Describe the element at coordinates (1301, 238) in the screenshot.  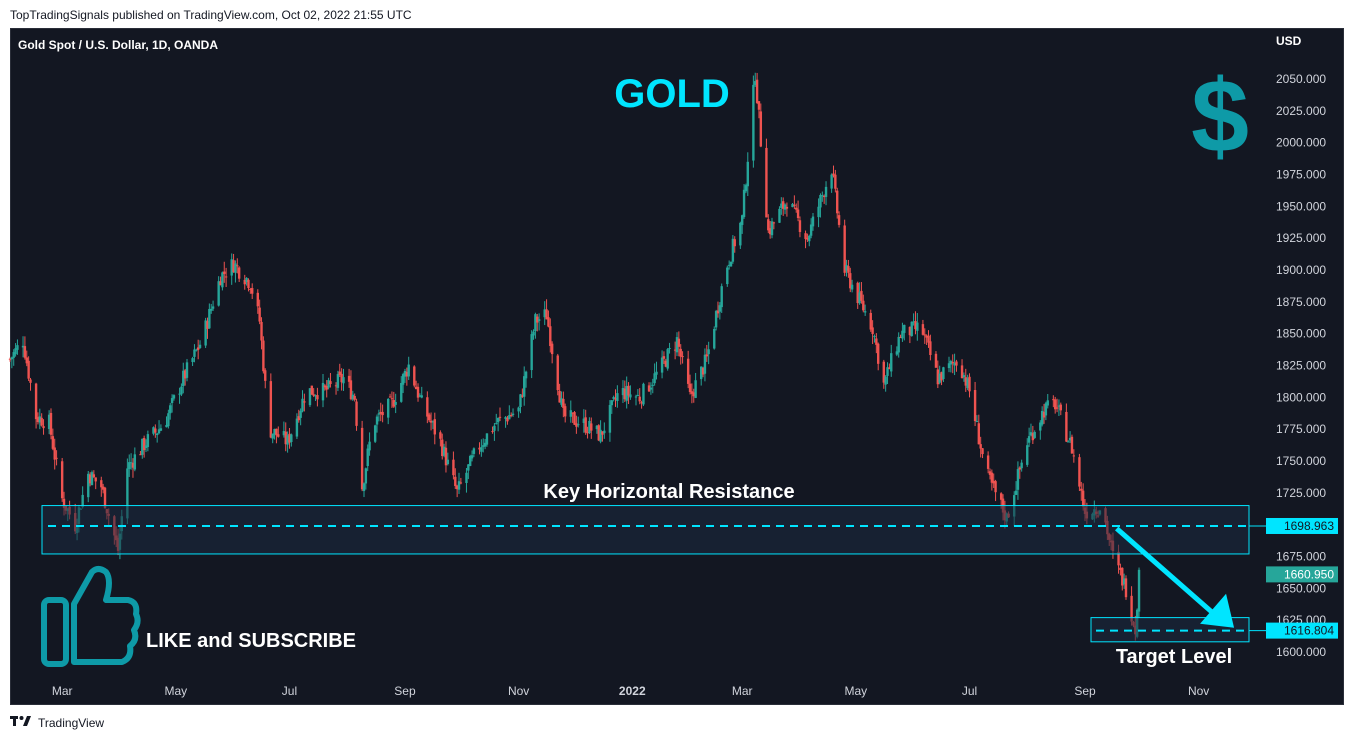
I see `price-tick-label: 1925.000` at that location.